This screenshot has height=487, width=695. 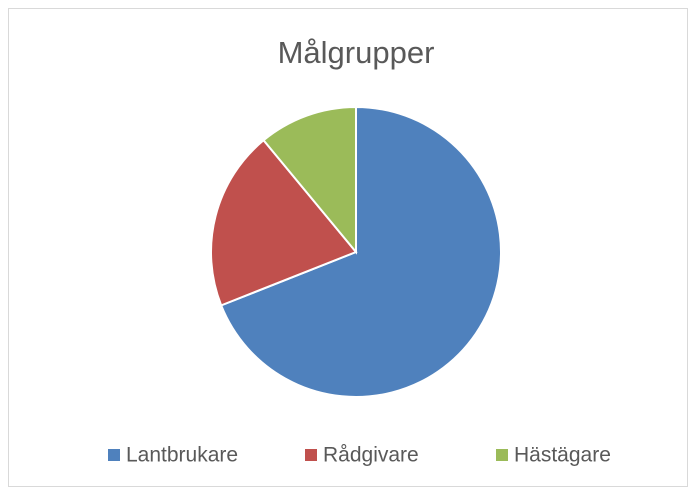 What do you see at coordinates (562, 455) in the screenshot?
I see `legend-label: Hästägare` at bounding box center [562, 455].